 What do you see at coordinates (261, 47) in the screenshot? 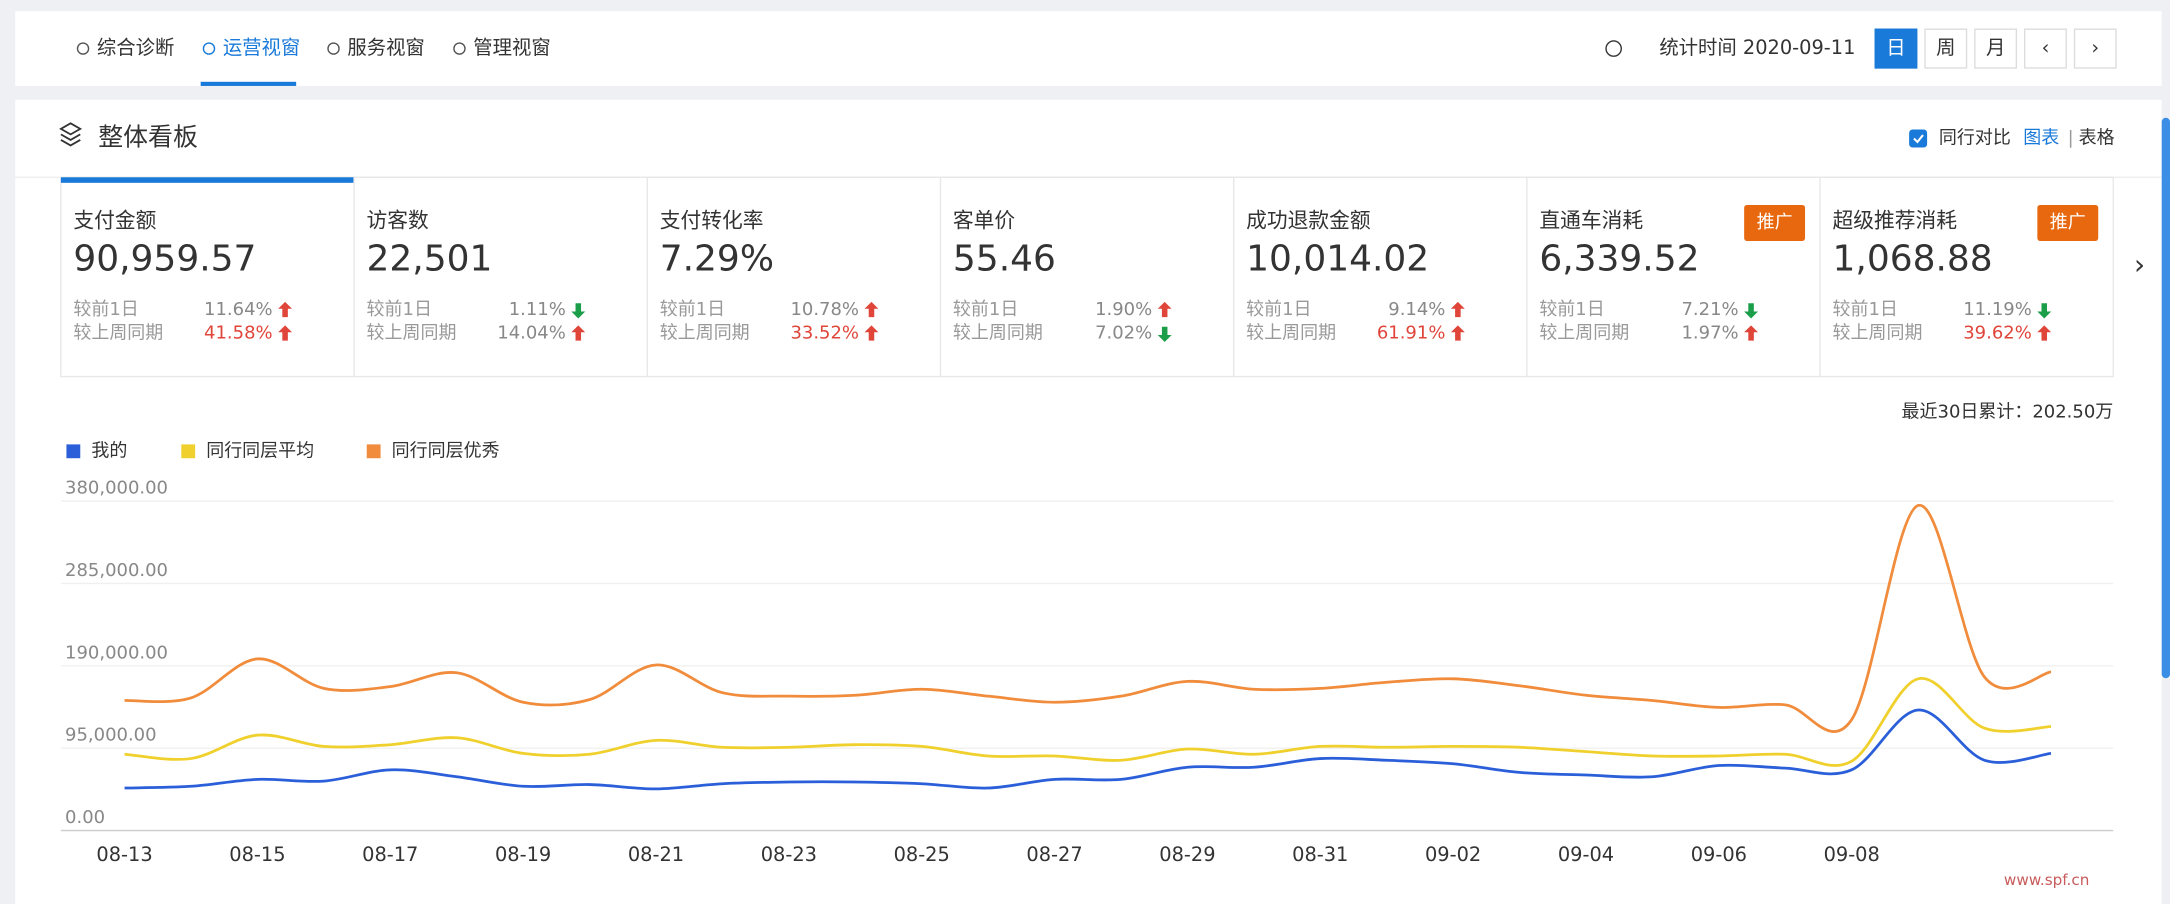
I see `nav-tab: 运营视窗` at bounding box center [261, 47].